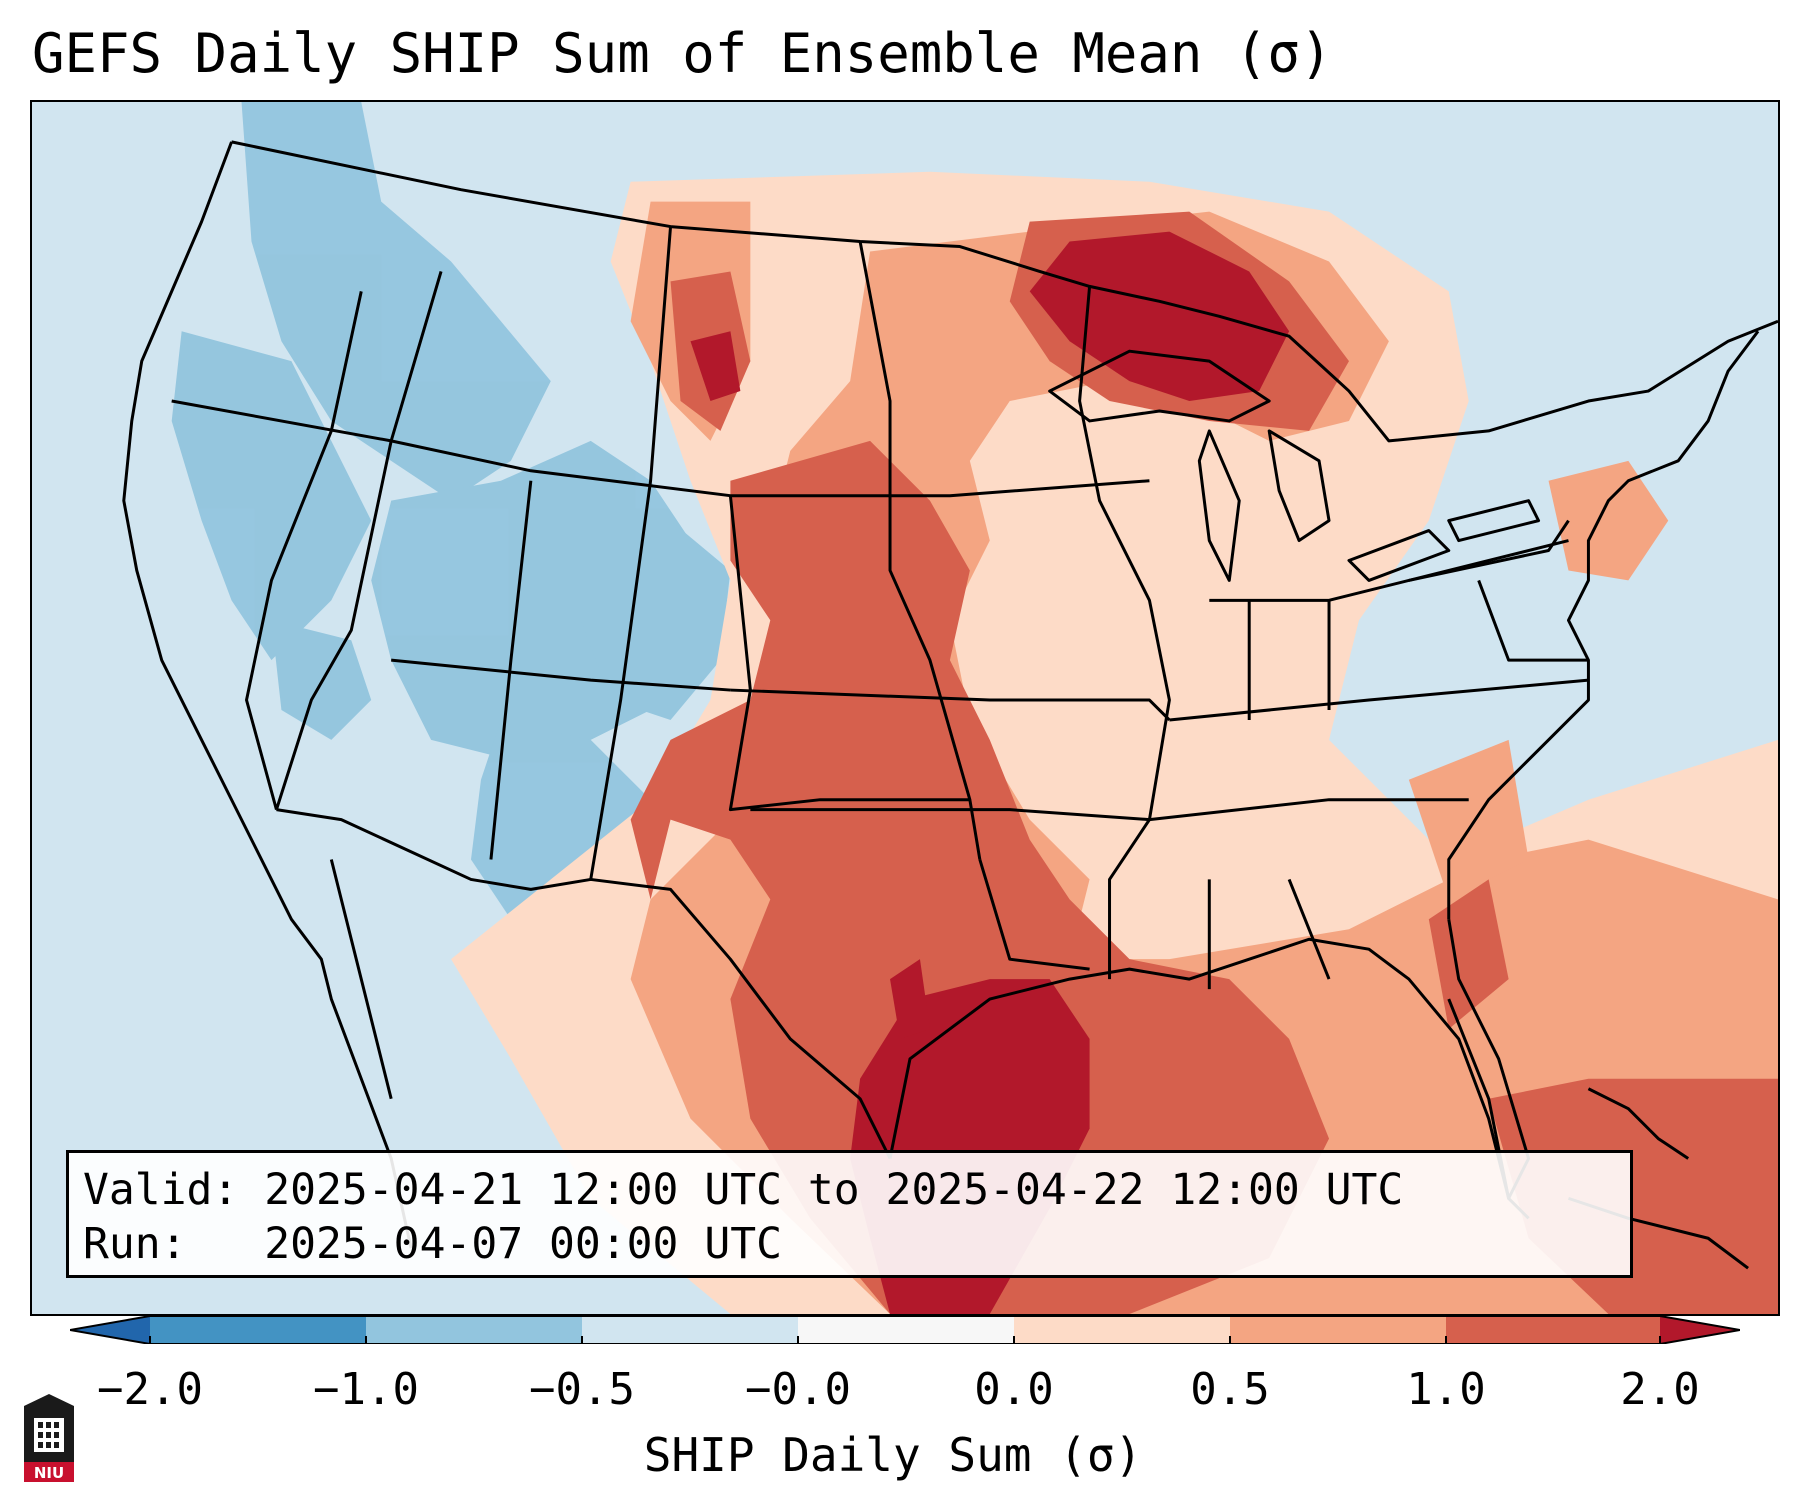 This screenshot has height=1506, width=1803. What do you see at coordinates (582, 1389) in the screenshot?
I see `colorbar-tick-label: −0.5` at bounding box center [582, 1389].